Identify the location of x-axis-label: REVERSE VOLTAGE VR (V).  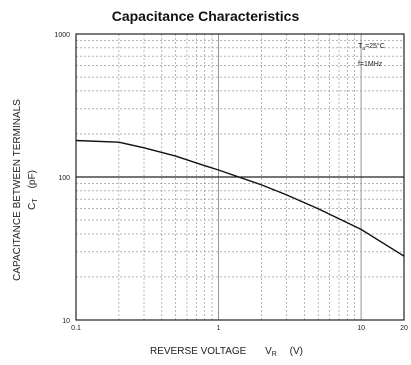
(226, 352).